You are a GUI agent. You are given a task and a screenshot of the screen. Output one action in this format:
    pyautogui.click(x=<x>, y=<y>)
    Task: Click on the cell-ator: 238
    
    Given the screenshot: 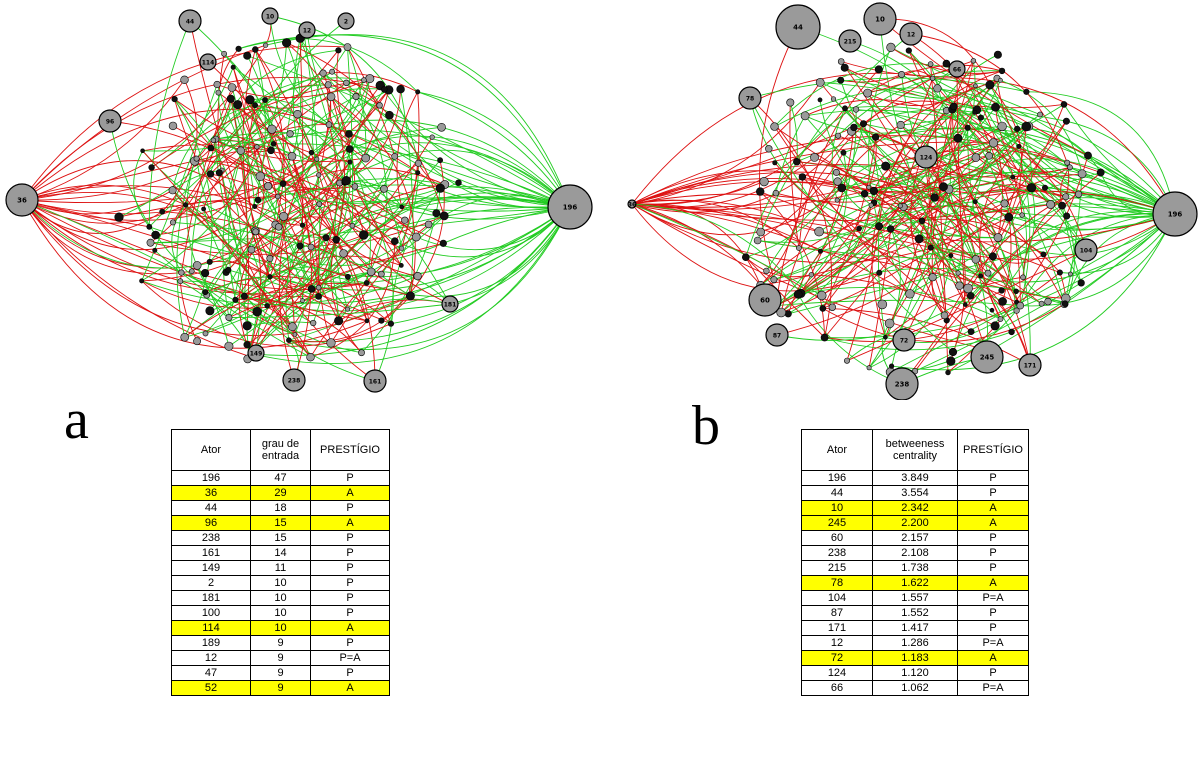 What is the action you would take?
    pyautogui.click(x=837, y=553)
    